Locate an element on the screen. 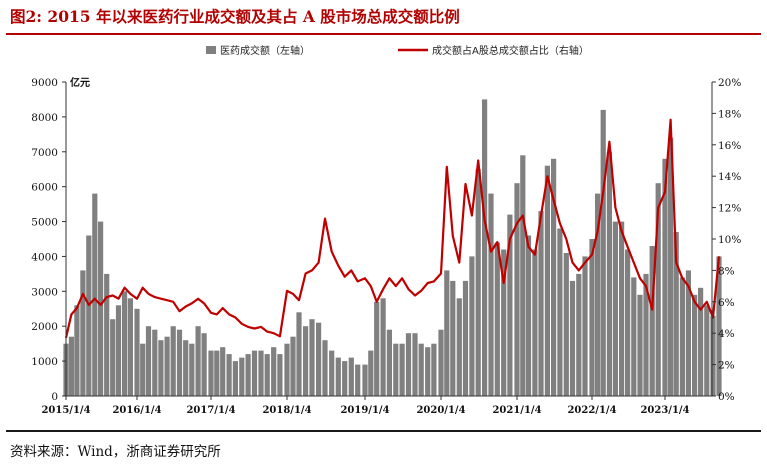  x-tick-label: 2021/1/4 is located at coordinates (516, 410).